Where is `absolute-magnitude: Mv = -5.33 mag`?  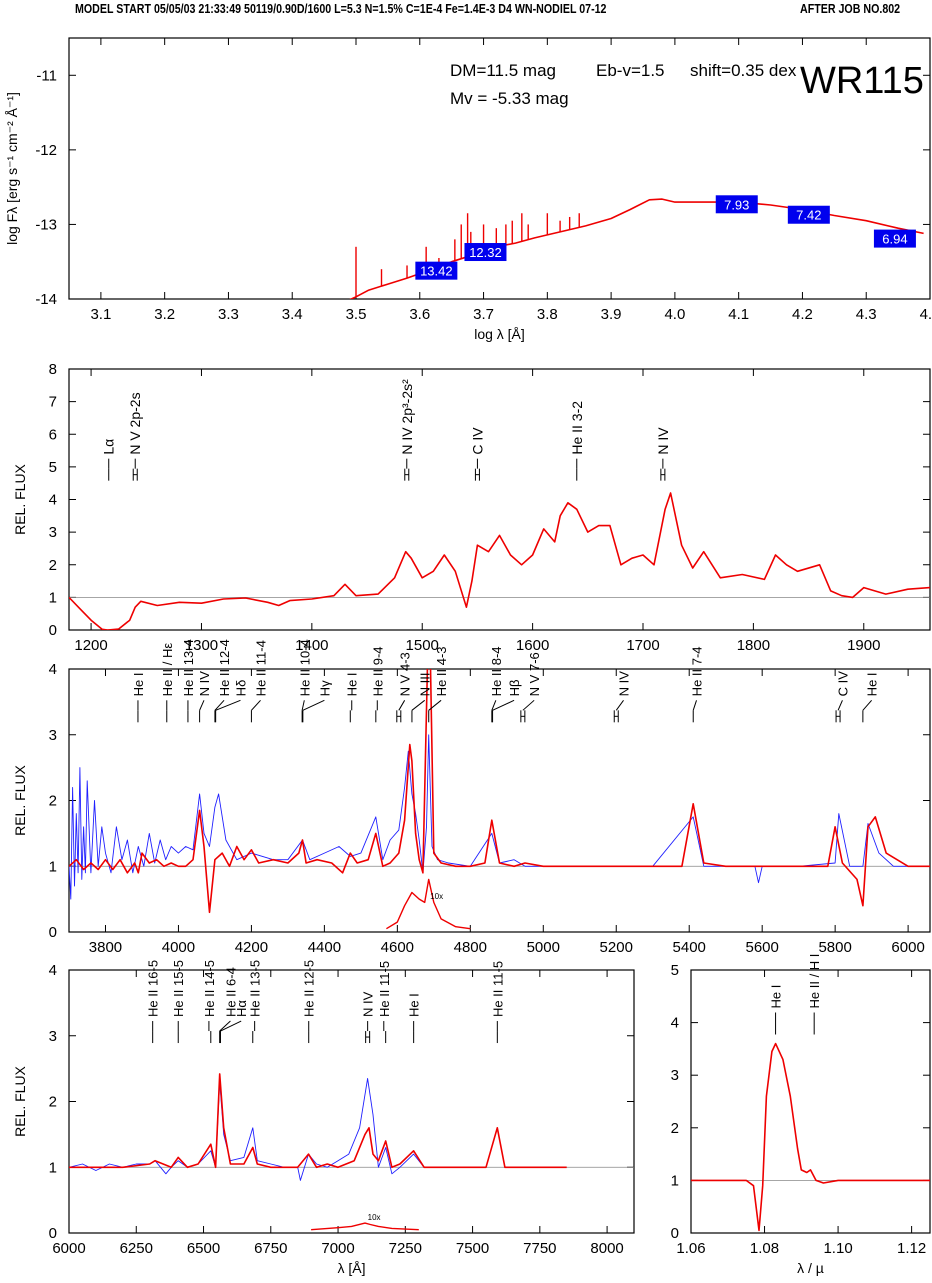
absolute-magnitude: Mv = -5.33 mag is located at coordinates (509, 98).